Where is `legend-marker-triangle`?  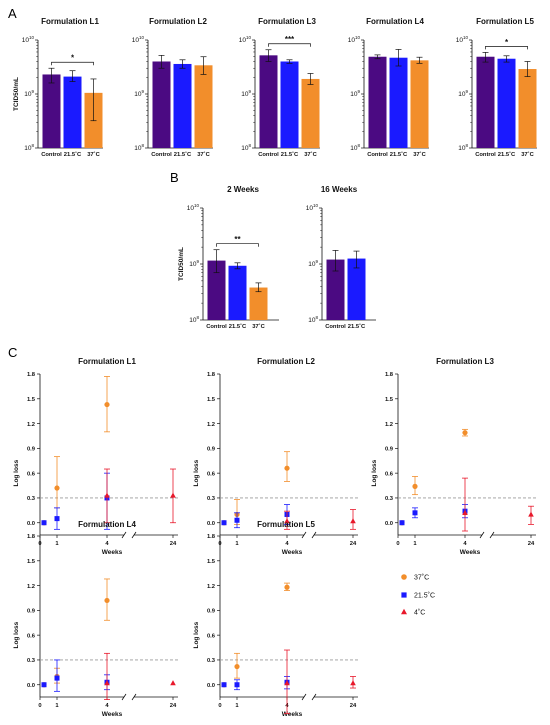
legend-marker-triangle is located at coordinates (404, 611).